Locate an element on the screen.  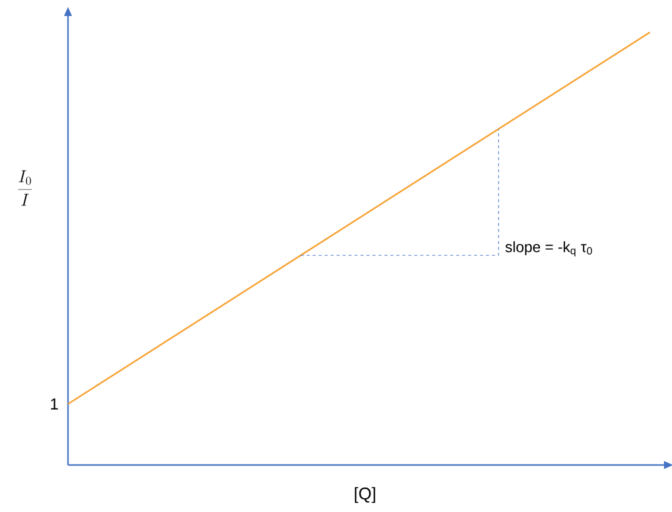
annotation: slope = -k$_{q}$ τ$_{0}$ is located at coordinates (548, 248).